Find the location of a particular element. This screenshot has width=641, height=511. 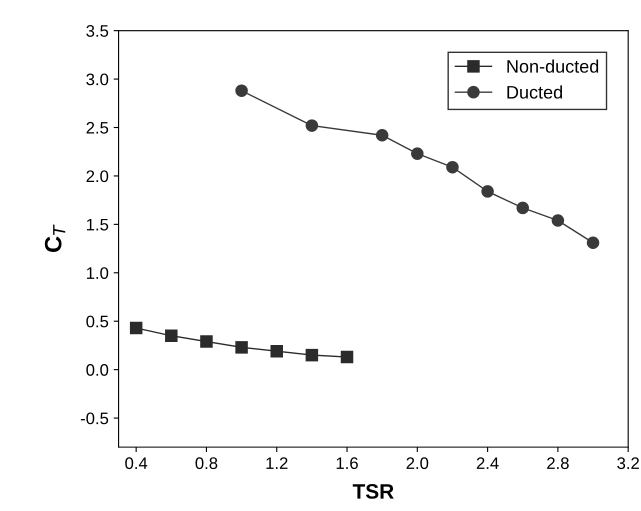

x-tick-label: 2.8 is located at coordinates (558, 463).